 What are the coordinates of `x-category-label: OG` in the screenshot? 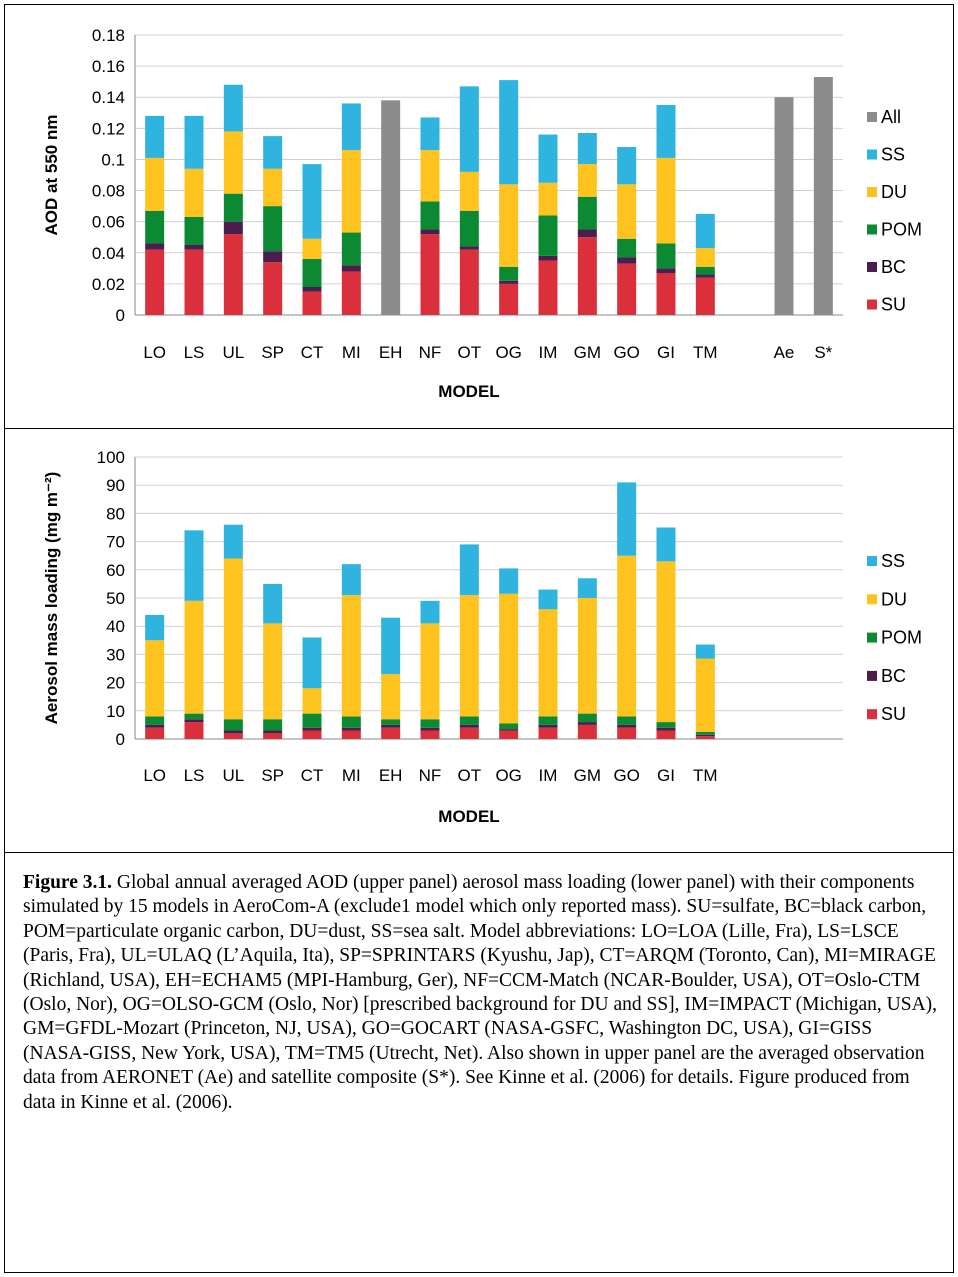 It's located at (508, 352).